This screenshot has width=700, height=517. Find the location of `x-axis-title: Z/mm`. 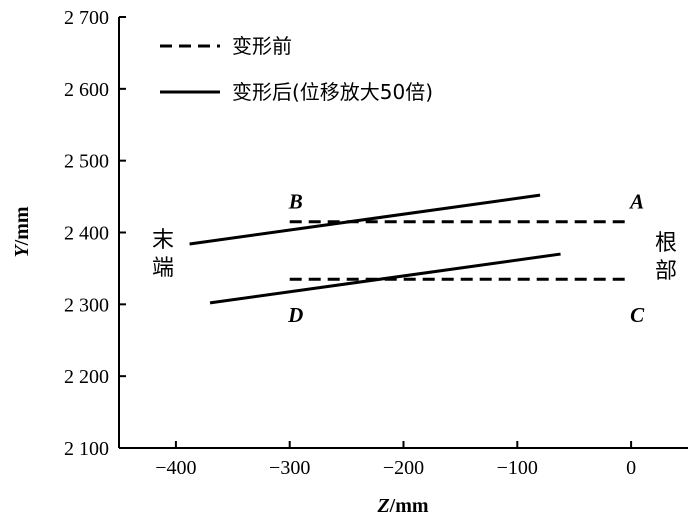

x-axis-title: Z/mm is located at coordinates (402, 506).